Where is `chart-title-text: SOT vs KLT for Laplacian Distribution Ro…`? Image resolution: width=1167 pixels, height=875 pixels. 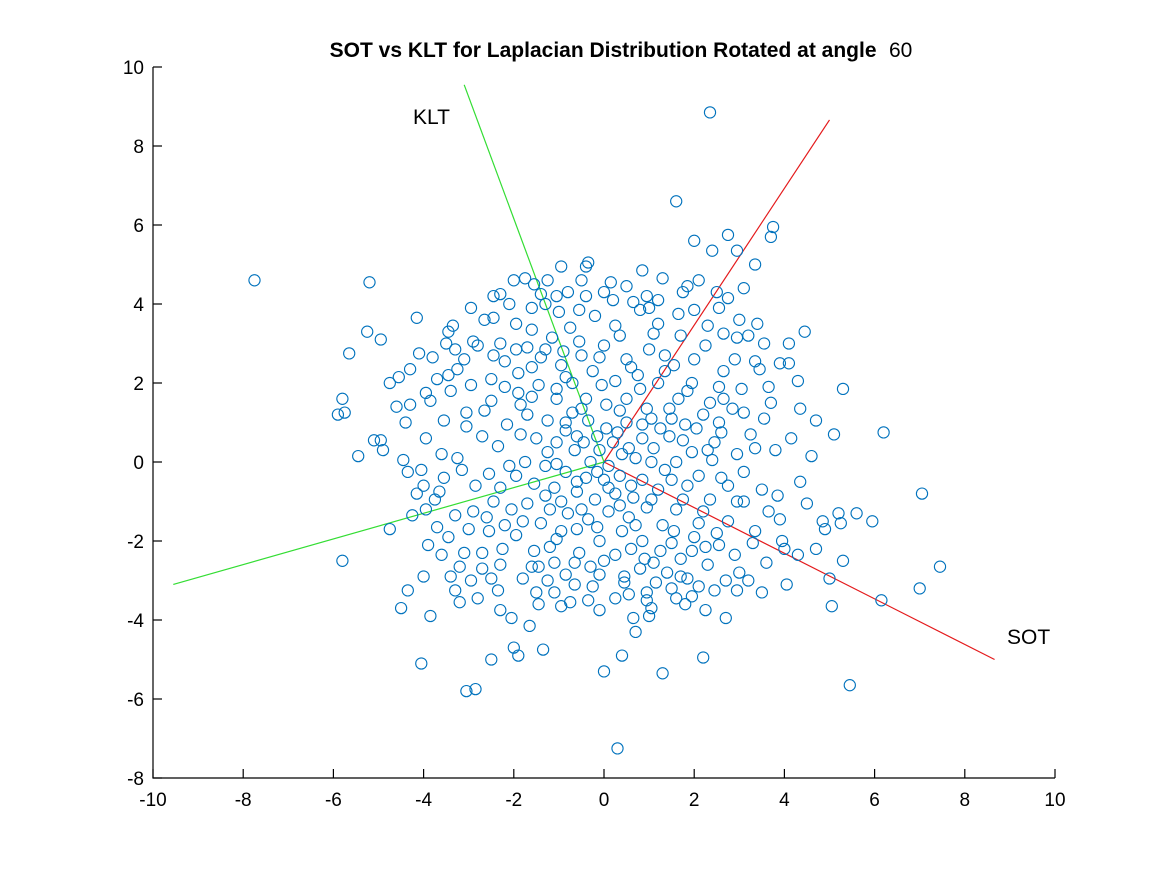
chart-title-text: SOT vs KLT for Laplacian Distribution Ro… is located at coordinates (603, 50).